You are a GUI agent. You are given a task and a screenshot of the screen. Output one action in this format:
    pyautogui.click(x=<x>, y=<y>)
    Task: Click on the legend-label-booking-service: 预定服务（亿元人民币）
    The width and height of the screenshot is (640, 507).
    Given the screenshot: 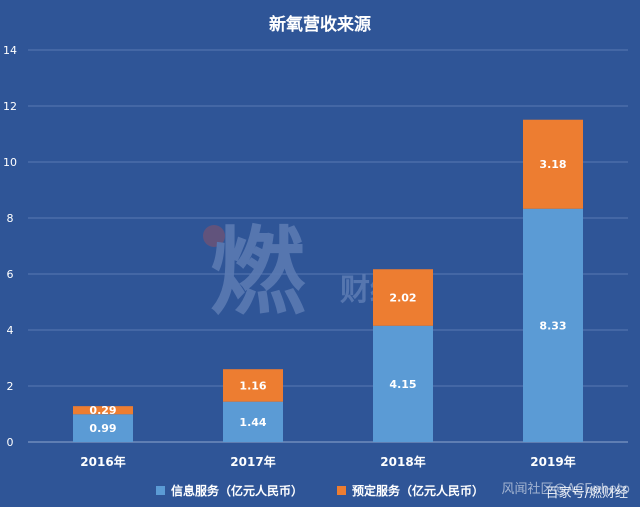 What is the action you would take?
    pyautogui.click(x=418, y=490)
    